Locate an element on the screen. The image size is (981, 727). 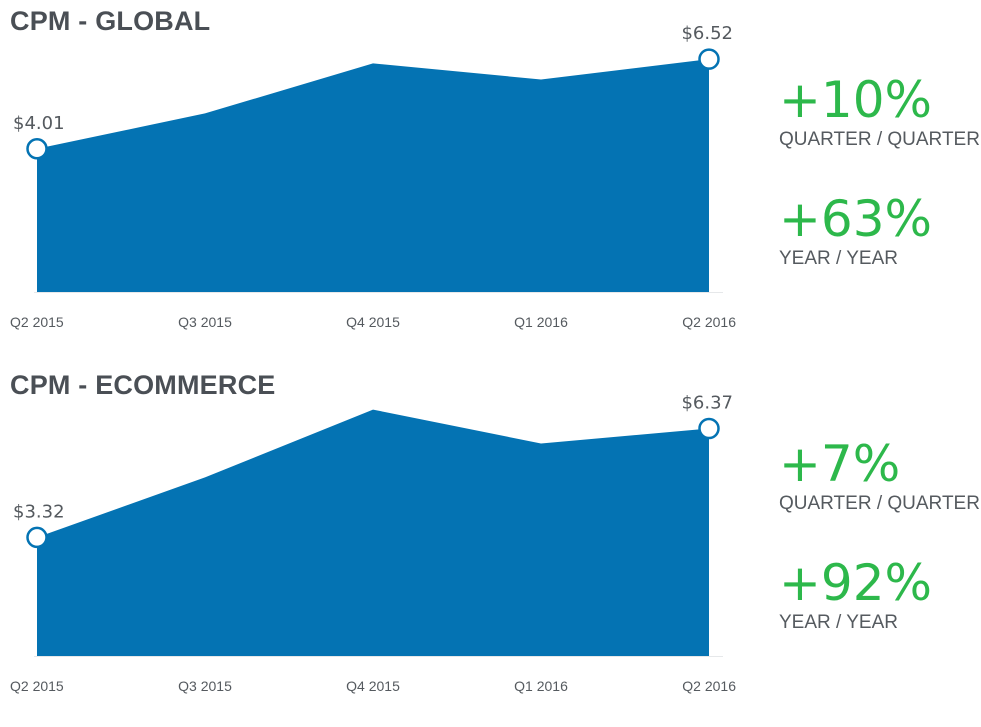
year-change-value: +92% is located at coordinates (856, 583).